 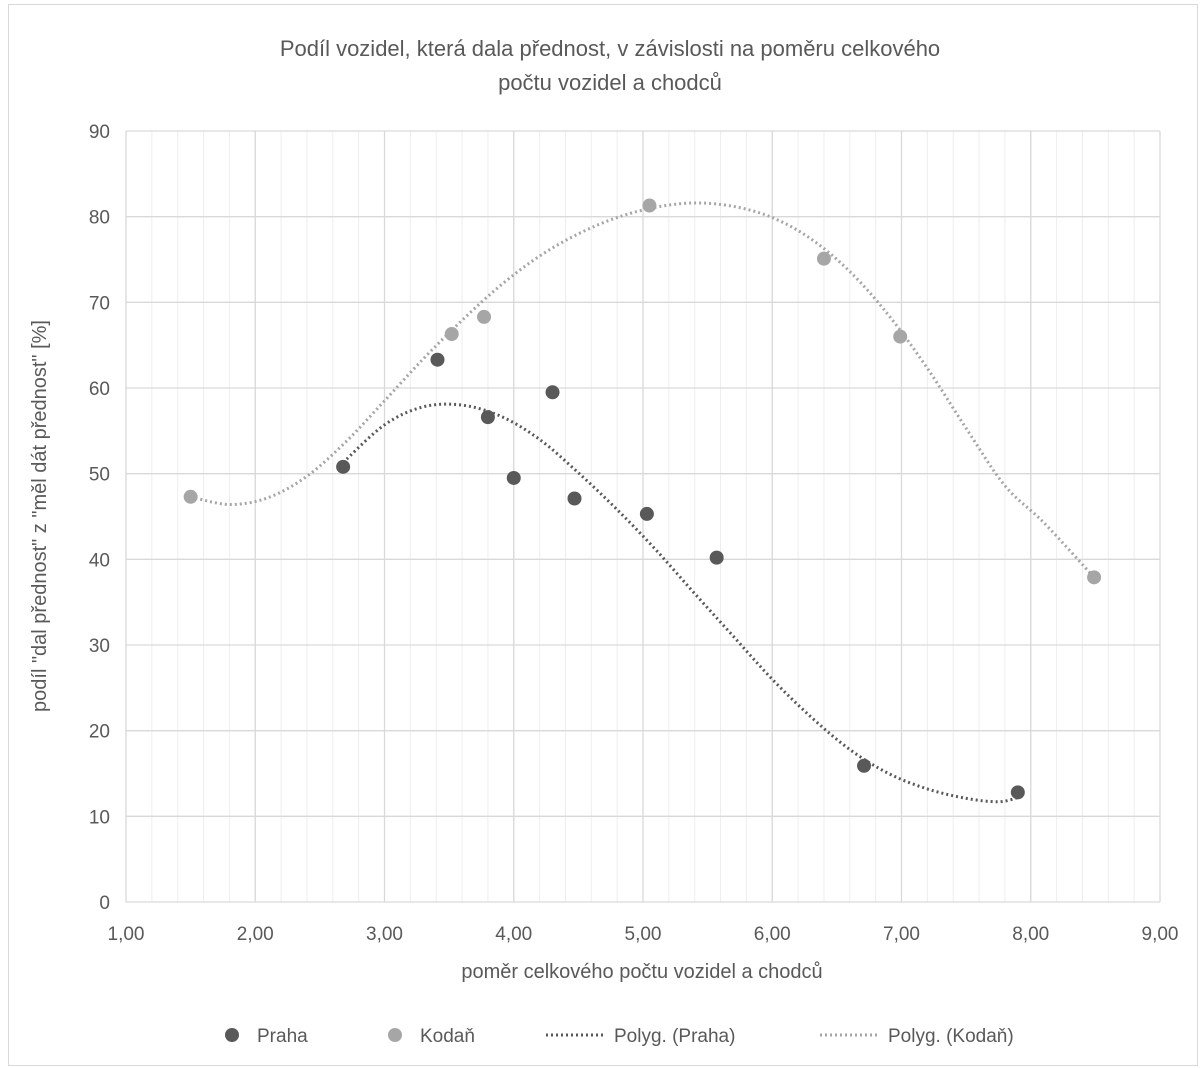 I want to click on y-tick-label: 20, so click(x=99, y=732).